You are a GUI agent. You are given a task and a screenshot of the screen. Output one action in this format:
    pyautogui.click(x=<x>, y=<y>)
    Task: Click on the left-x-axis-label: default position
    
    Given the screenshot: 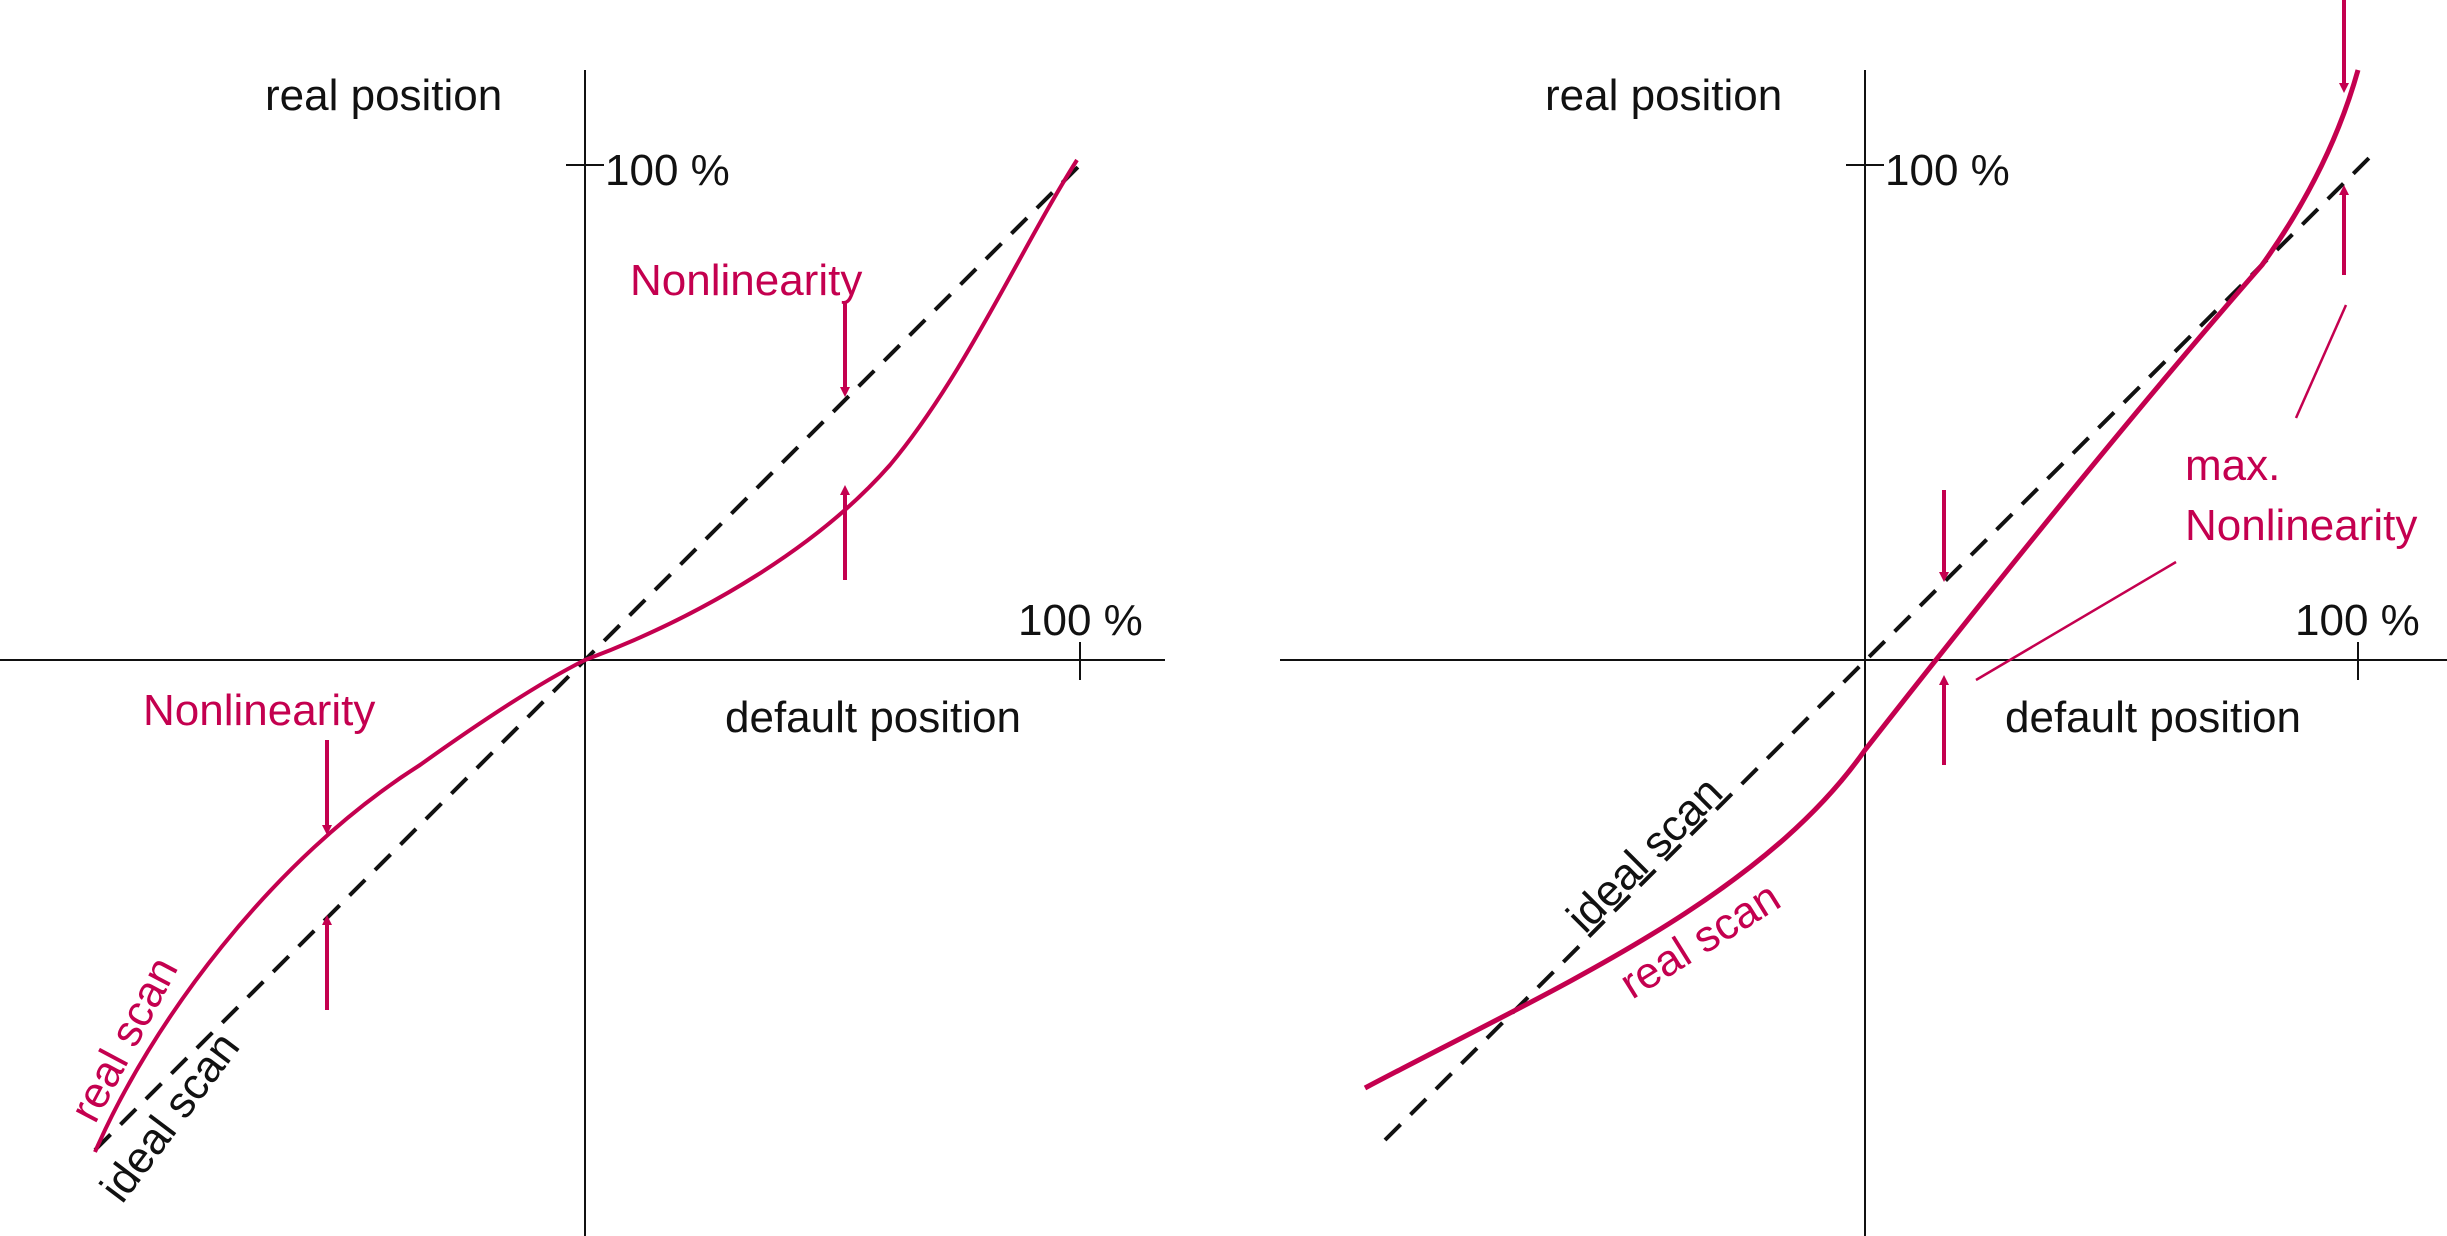 What is the action you would take?
    pyautogui.click(x=873, y=717)
    